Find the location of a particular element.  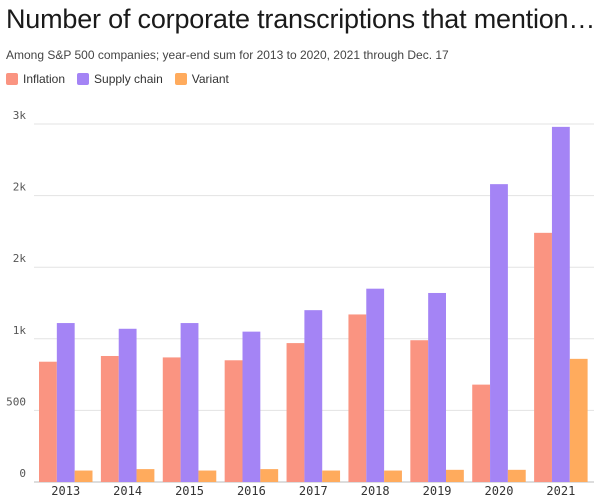

bar-variant-2013 is located at coordinates (83, 476).